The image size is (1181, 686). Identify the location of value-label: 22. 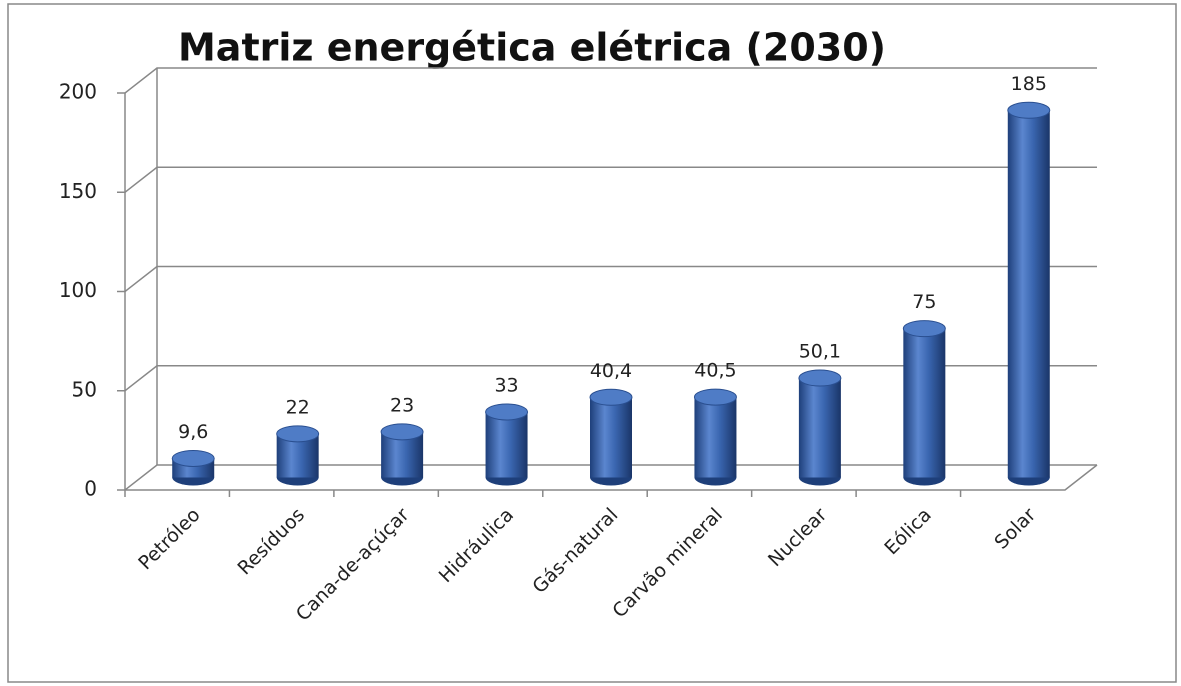
(298, 407).